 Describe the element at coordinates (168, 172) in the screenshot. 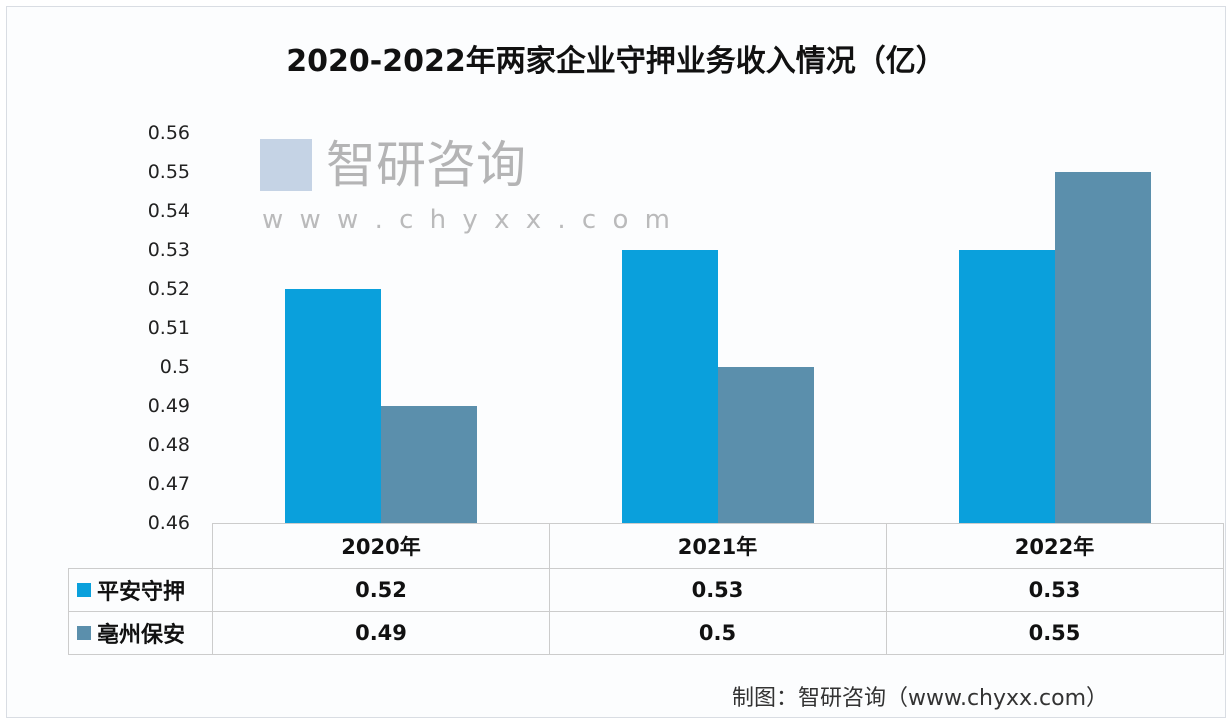

I see `y-tick-label: 0.55` at that location.